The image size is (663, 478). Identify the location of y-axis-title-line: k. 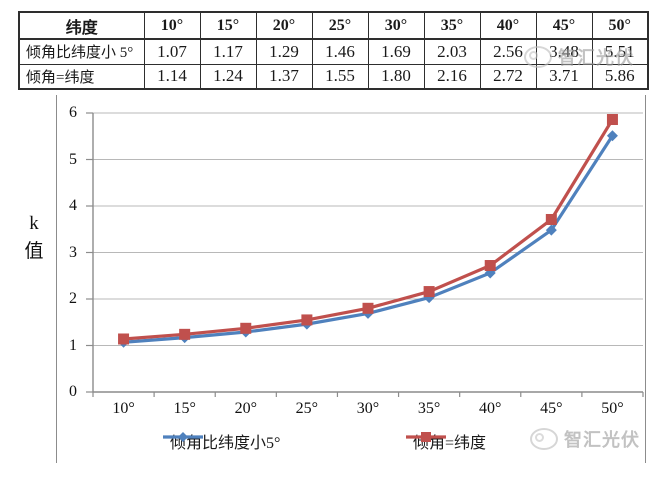
(34, 223).